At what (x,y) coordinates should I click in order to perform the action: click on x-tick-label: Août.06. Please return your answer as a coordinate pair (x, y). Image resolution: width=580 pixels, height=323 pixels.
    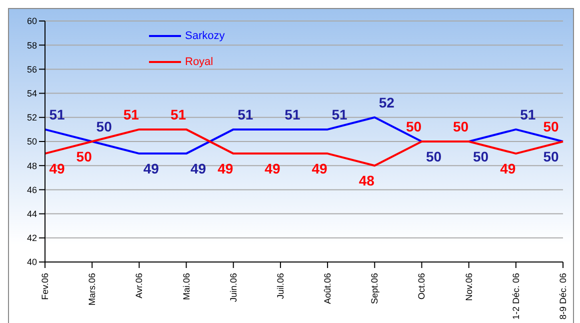
    Looking at the image, I should click on (327, 288).